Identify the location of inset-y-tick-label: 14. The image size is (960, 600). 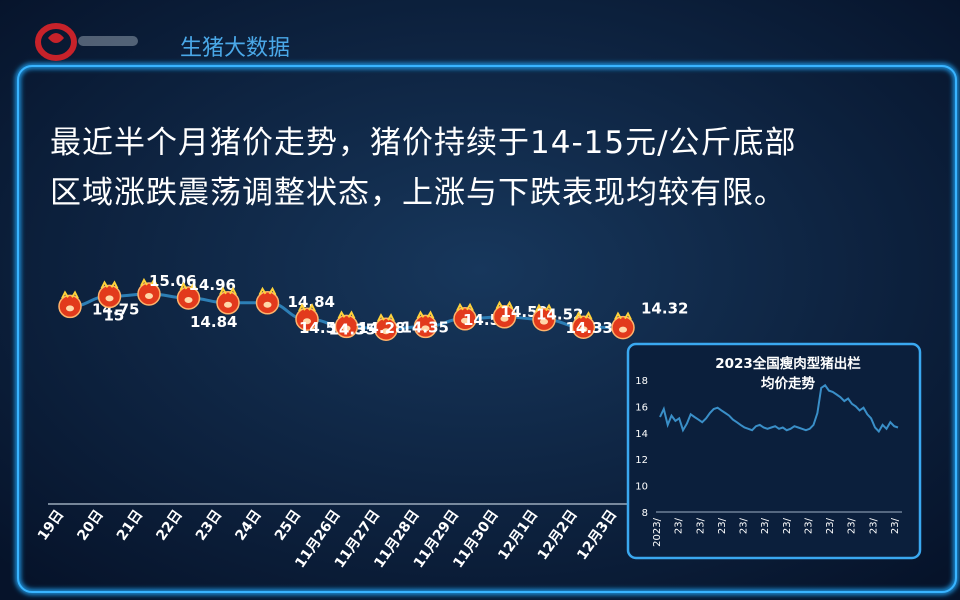
(641, 434).